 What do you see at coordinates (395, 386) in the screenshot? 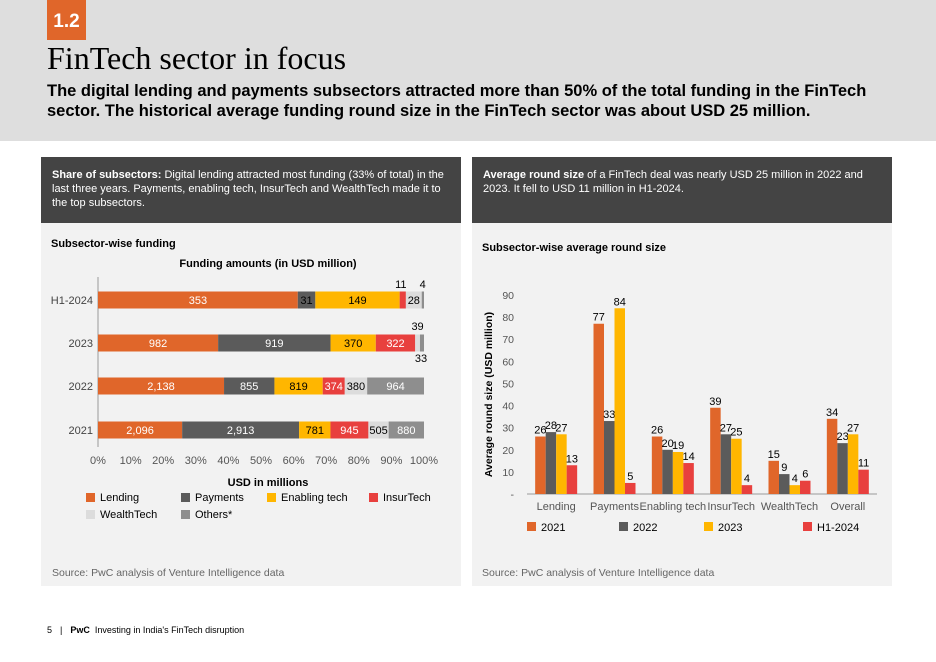
I see `bar-2022-others` at bounding box center [395, 386].